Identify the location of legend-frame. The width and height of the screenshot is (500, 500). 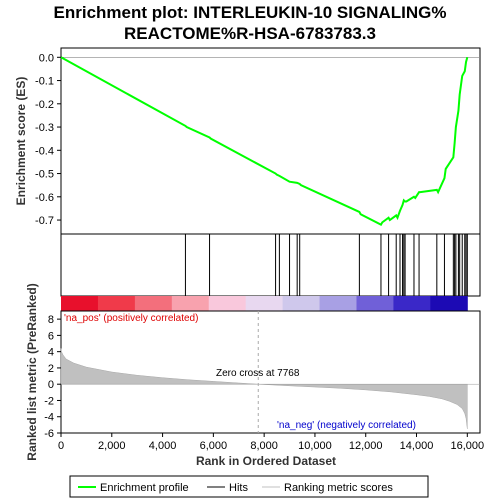
(249, 486).